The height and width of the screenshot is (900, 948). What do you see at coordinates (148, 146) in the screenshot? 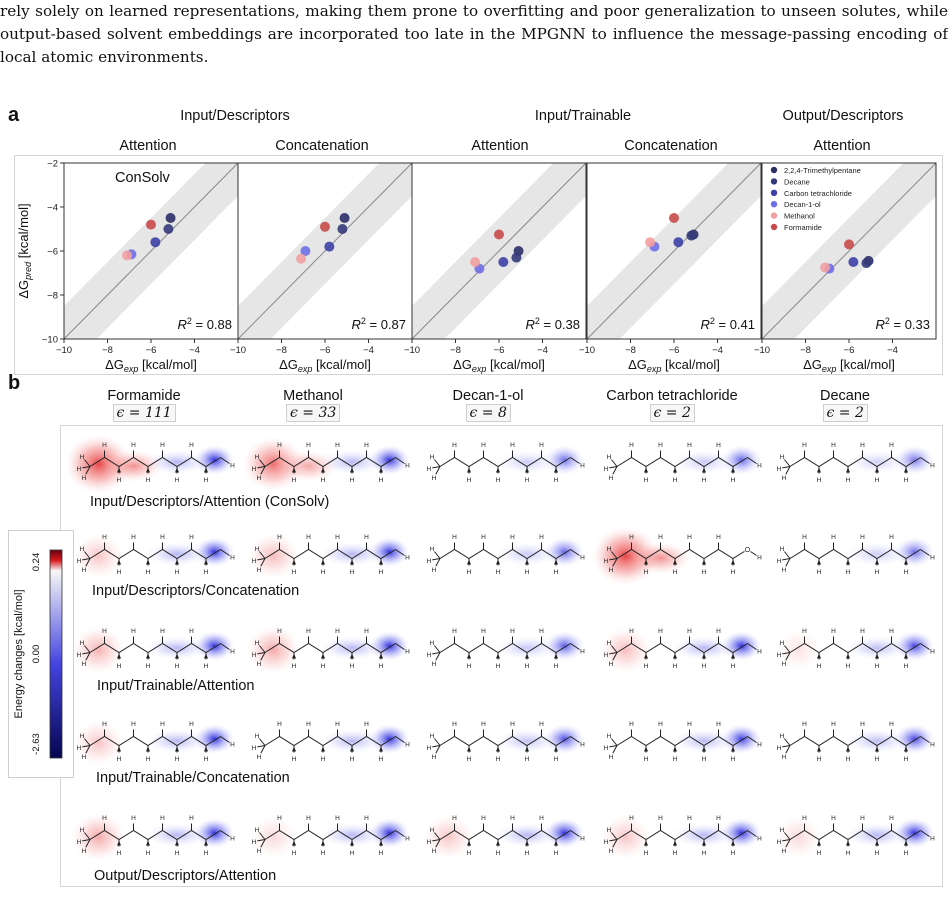
I see `subtitle-attention-1: Attention` at bounding box center [148, 146].